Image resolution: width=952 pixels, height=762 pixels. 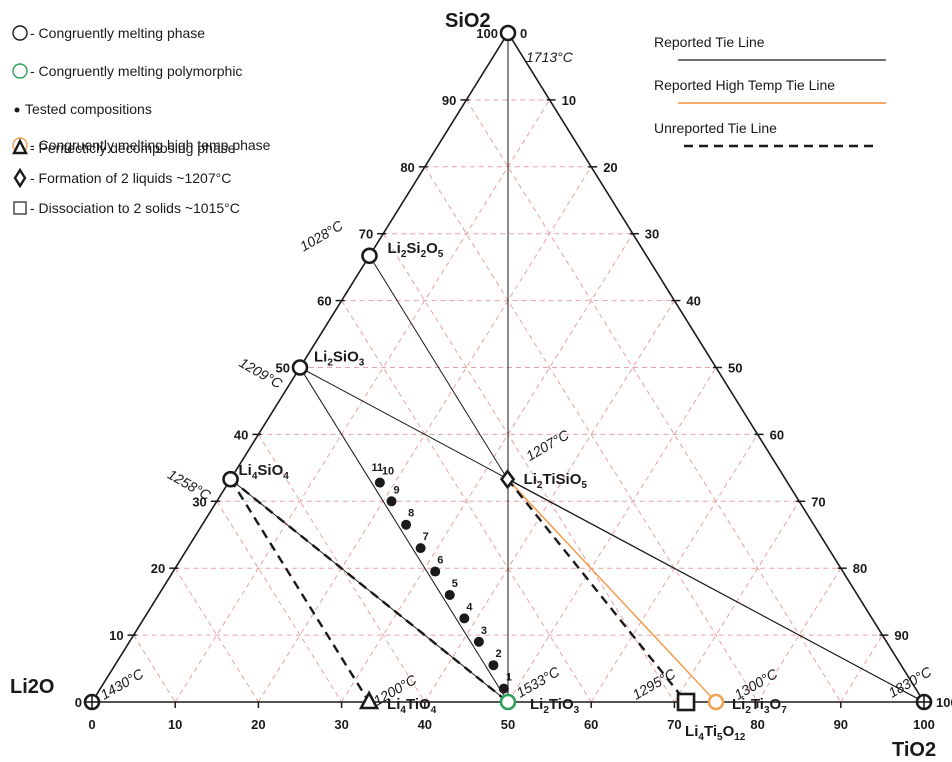 What do you see at coordinates (468, 21) in the screenshot?
I see `corner-label-sio2: SiO2` at bounding box center [468, 21].